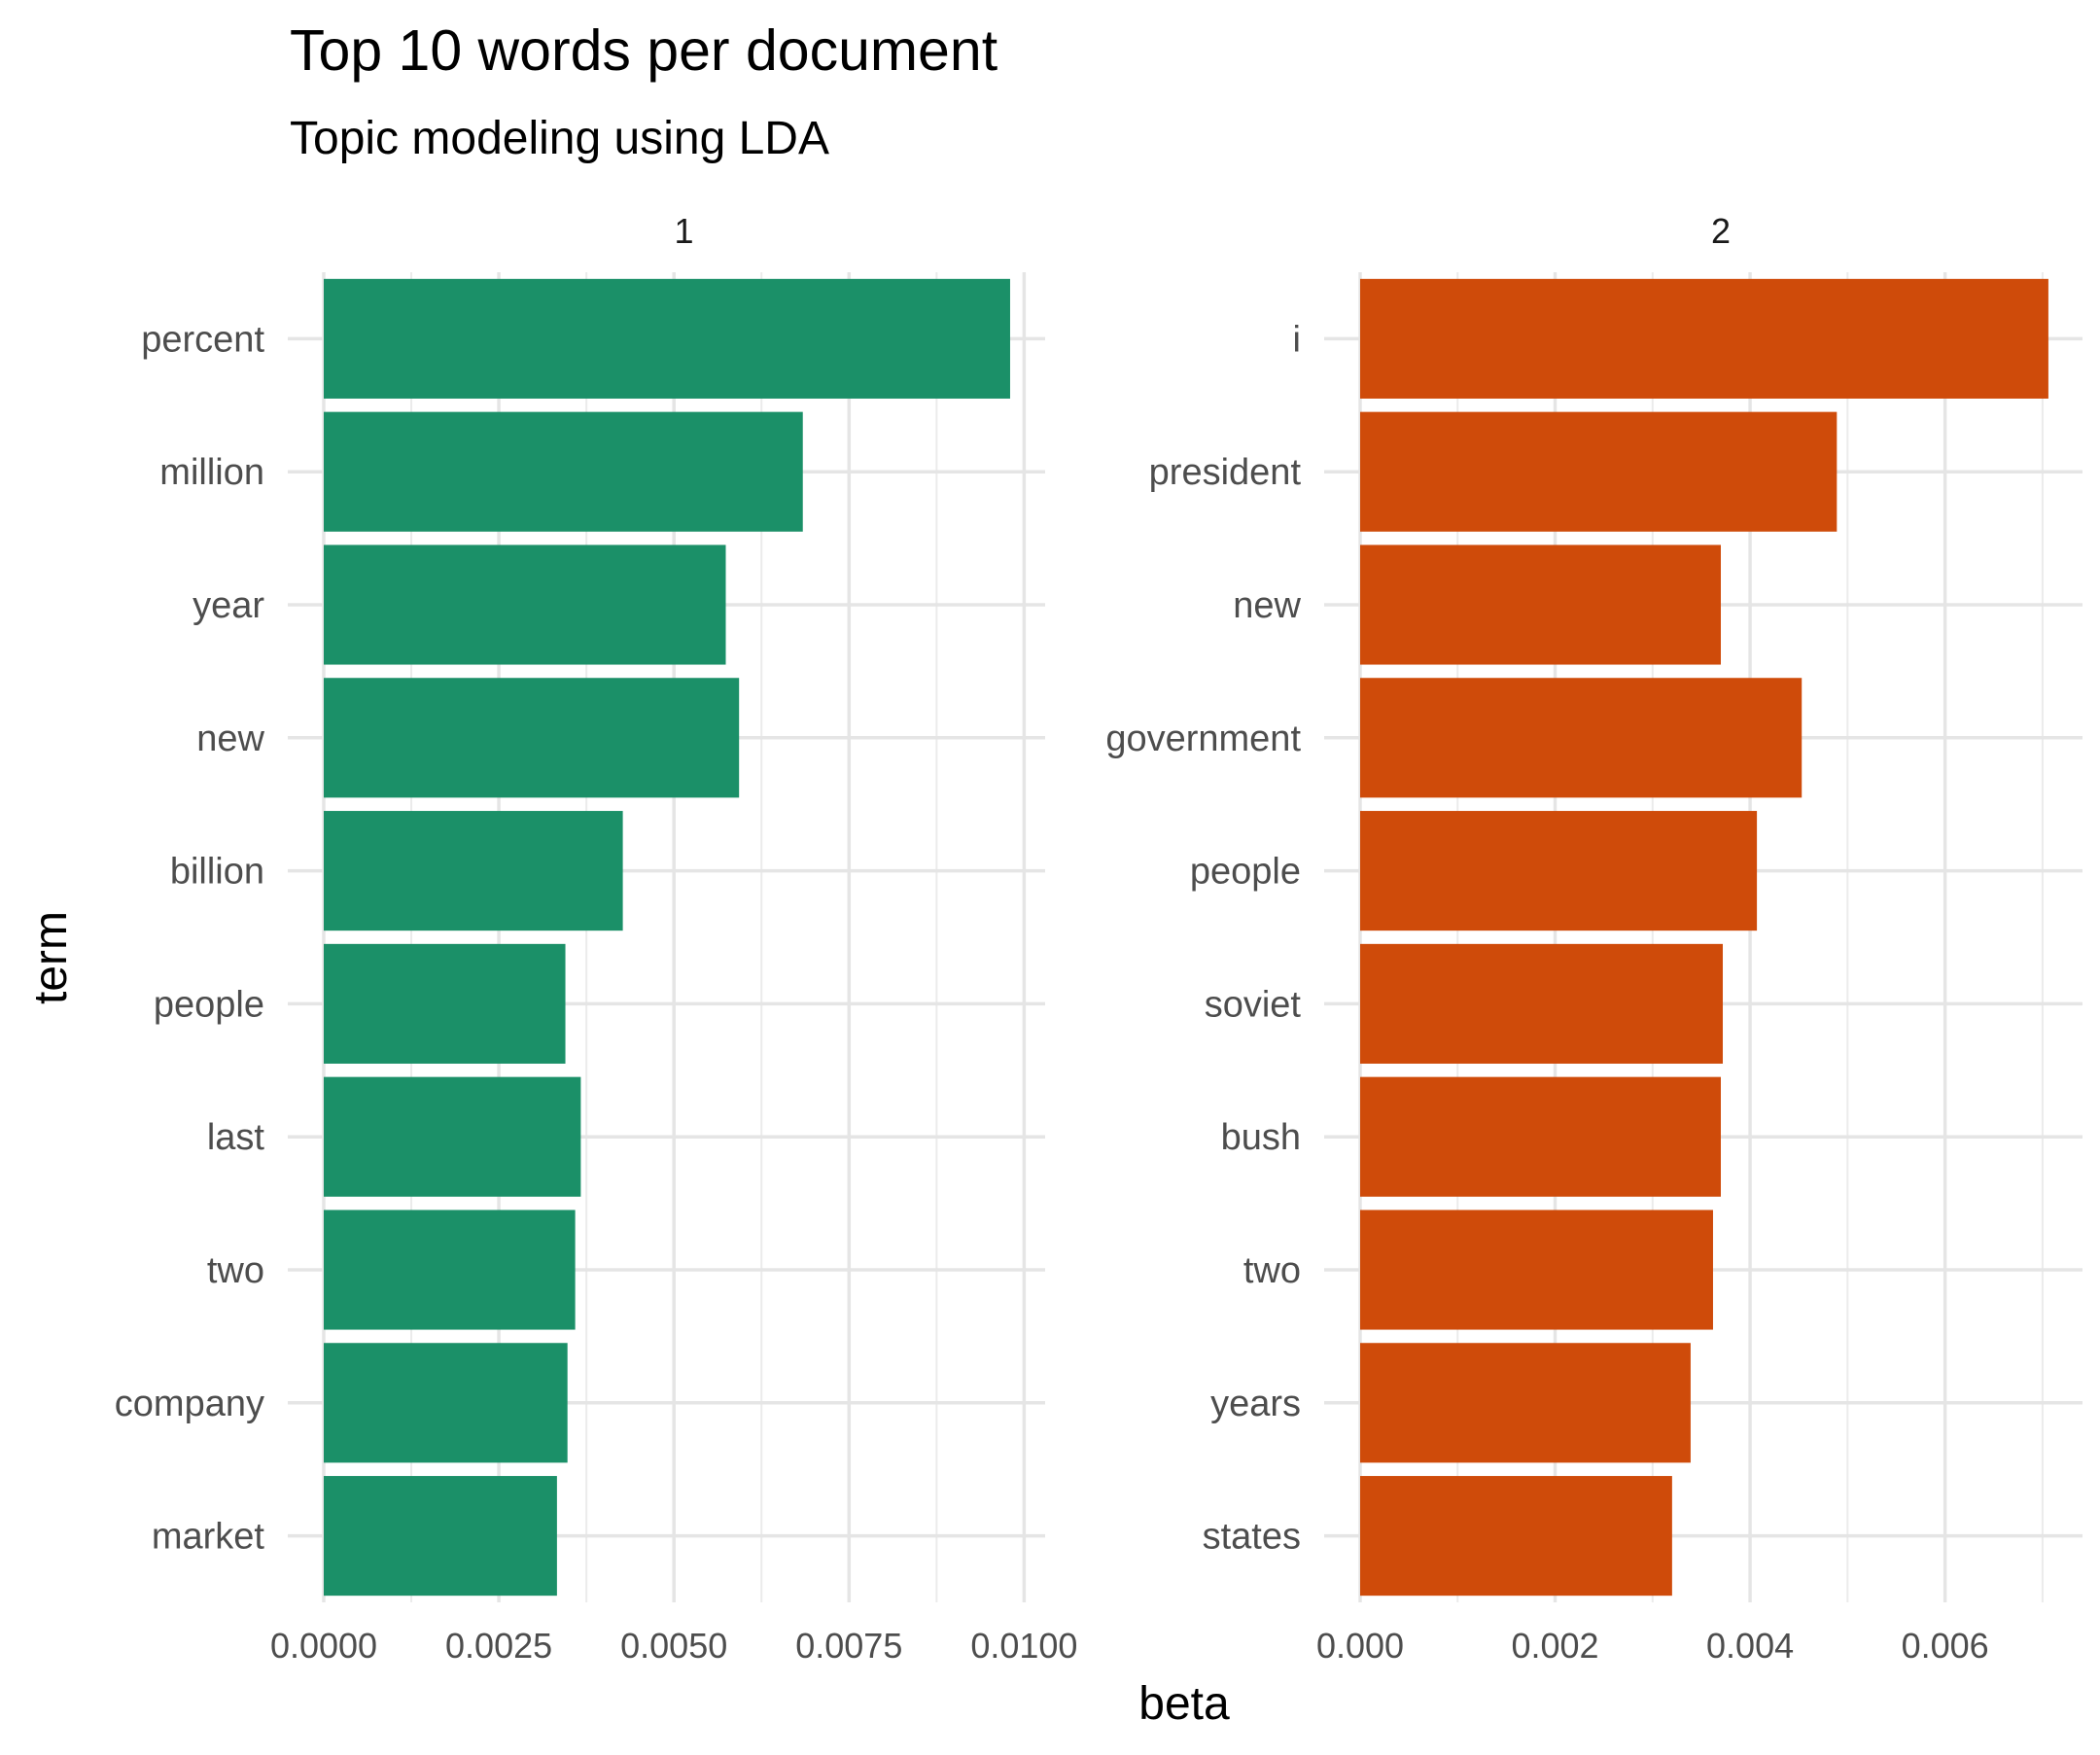 Image resolution: width=2100 pixels, height=1755 pixels. Describe the element at coordinates (1581, 738) in the screenshot. I see `bar-government` at that location.